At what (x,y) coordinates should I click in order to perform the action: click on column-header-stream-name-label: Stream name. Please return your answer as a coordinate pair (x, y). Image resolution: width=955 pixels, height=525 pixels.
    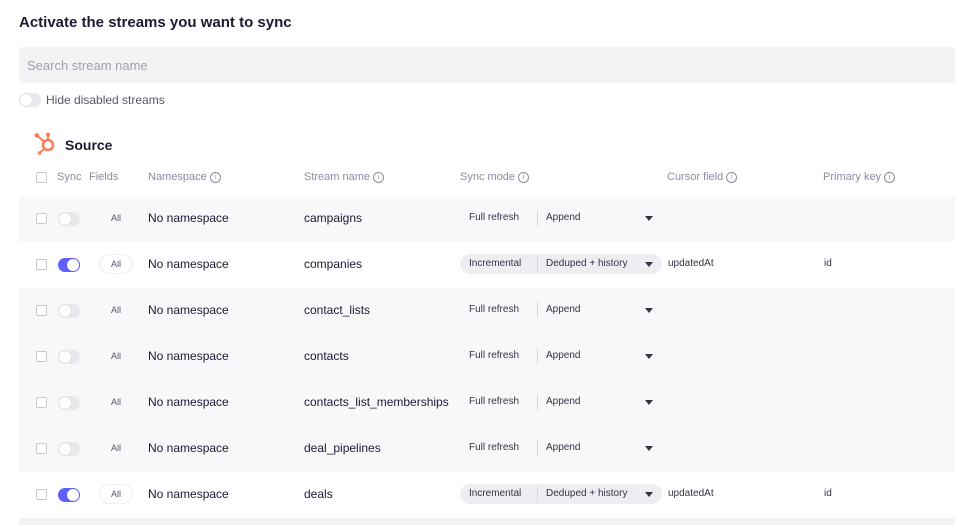
    Looking at the image, I should click on (337, 177).